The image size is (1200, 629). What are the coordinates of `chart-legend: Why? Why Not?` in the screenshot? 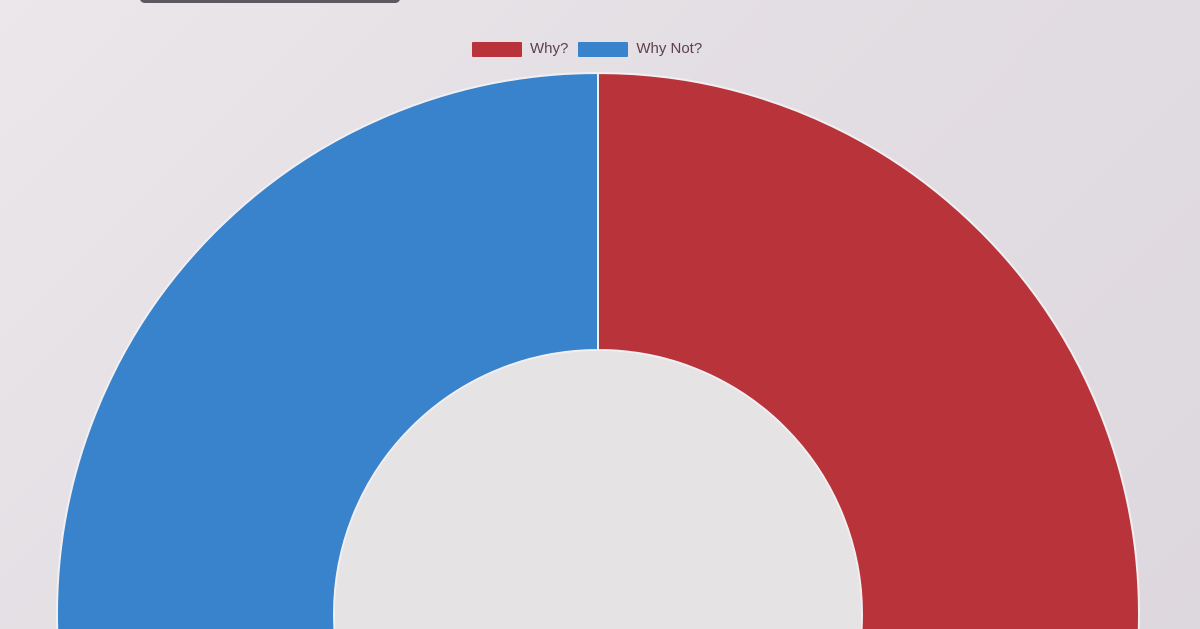 It's located at (587, 49).